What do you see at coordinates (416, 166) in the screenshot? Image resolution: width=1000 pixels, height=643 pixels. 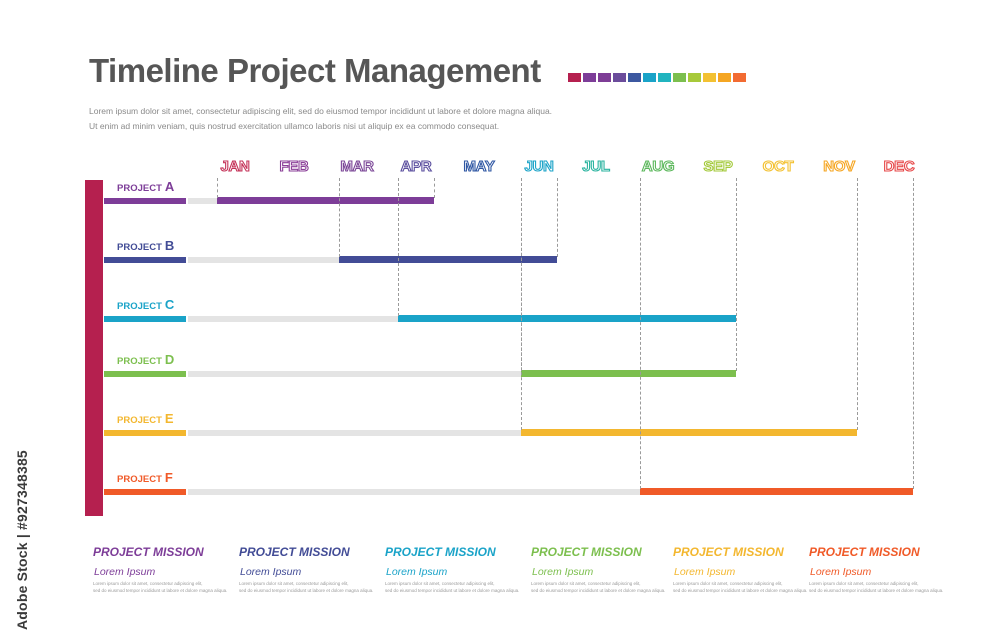 I see `month-label-apr: APR` at bounding box center [416, 166].